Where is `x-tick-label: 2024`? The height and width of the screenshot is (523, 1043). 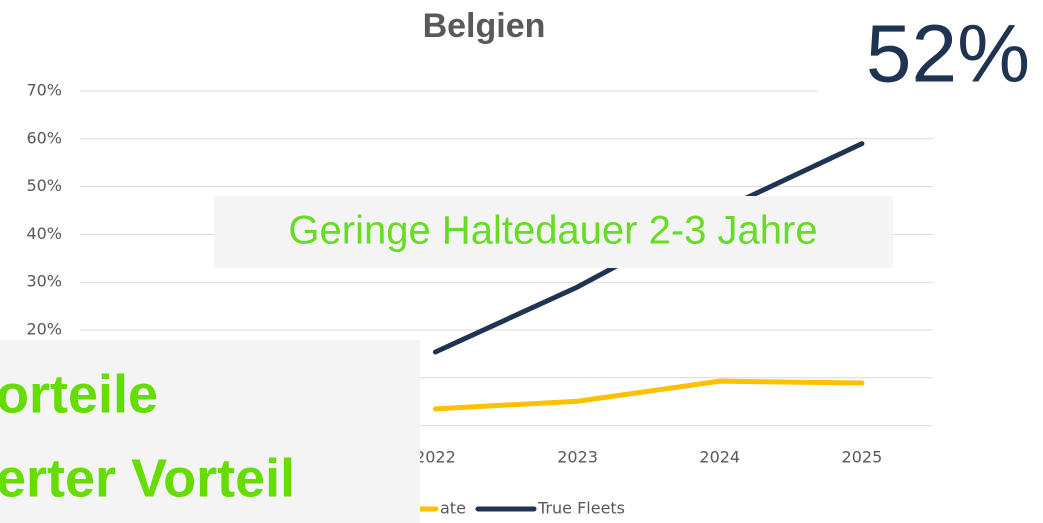 x-tick-label: 2024 is located at coordinates (719, 457).